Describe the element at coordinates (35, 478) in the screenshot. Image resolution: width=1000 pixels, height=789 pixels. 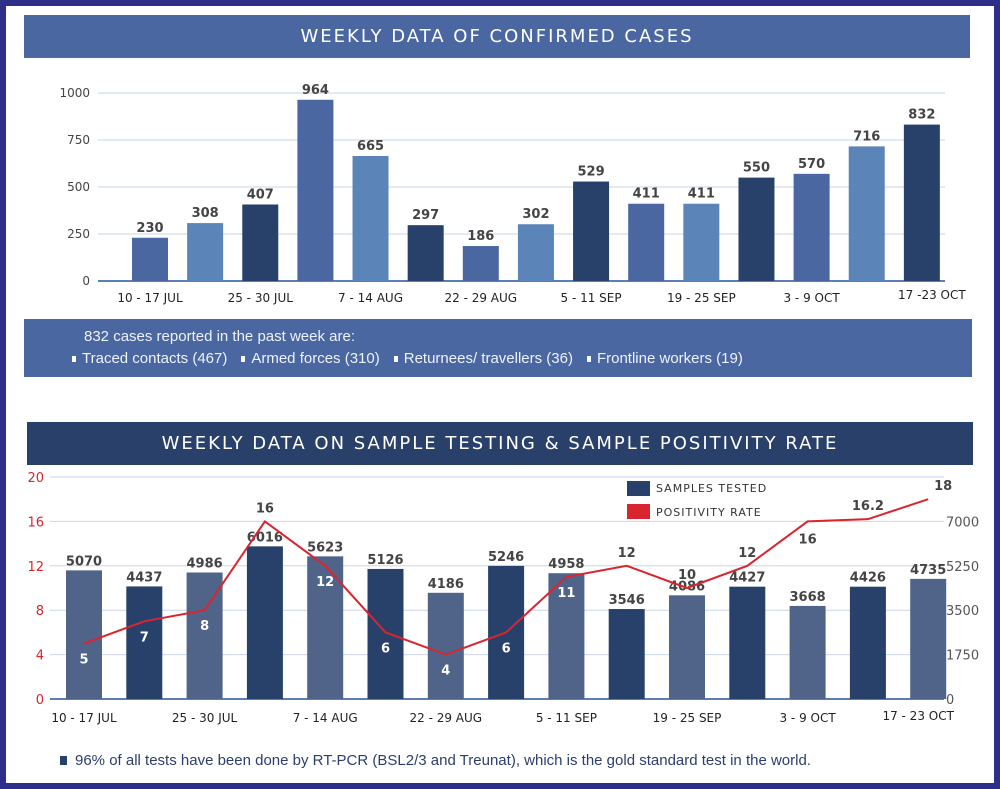
I see `left-y-tick-label: 20` at that location.